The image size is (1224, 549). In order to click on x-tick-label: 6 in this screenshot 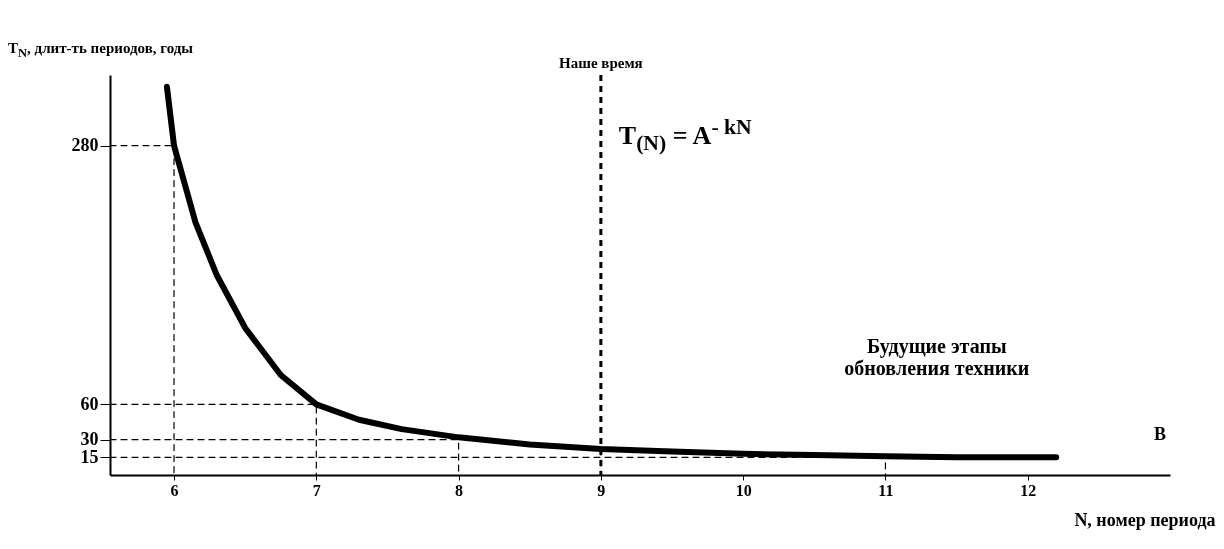, I will do `click(174, 490)`.